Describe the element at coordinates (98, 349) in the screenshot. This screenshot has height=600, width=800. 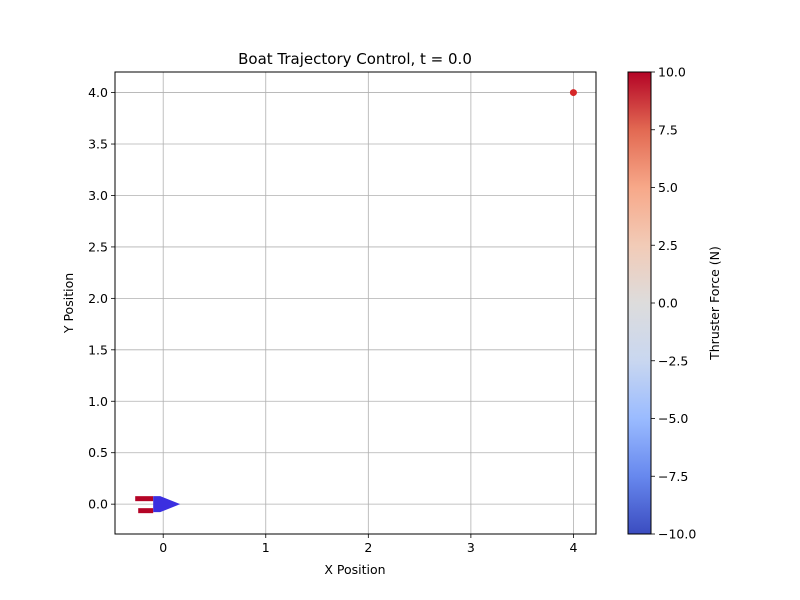
I see `y-tick-label: 1.5` at that location.